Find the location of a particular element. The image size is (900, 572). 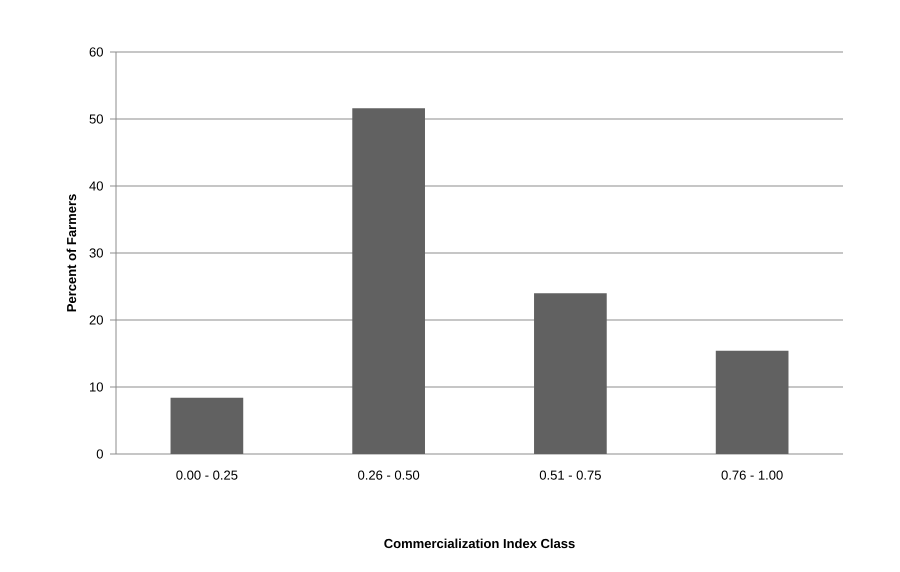

x-tick-label: 0.51 - 0.75 is located at coordinates (570, 475).